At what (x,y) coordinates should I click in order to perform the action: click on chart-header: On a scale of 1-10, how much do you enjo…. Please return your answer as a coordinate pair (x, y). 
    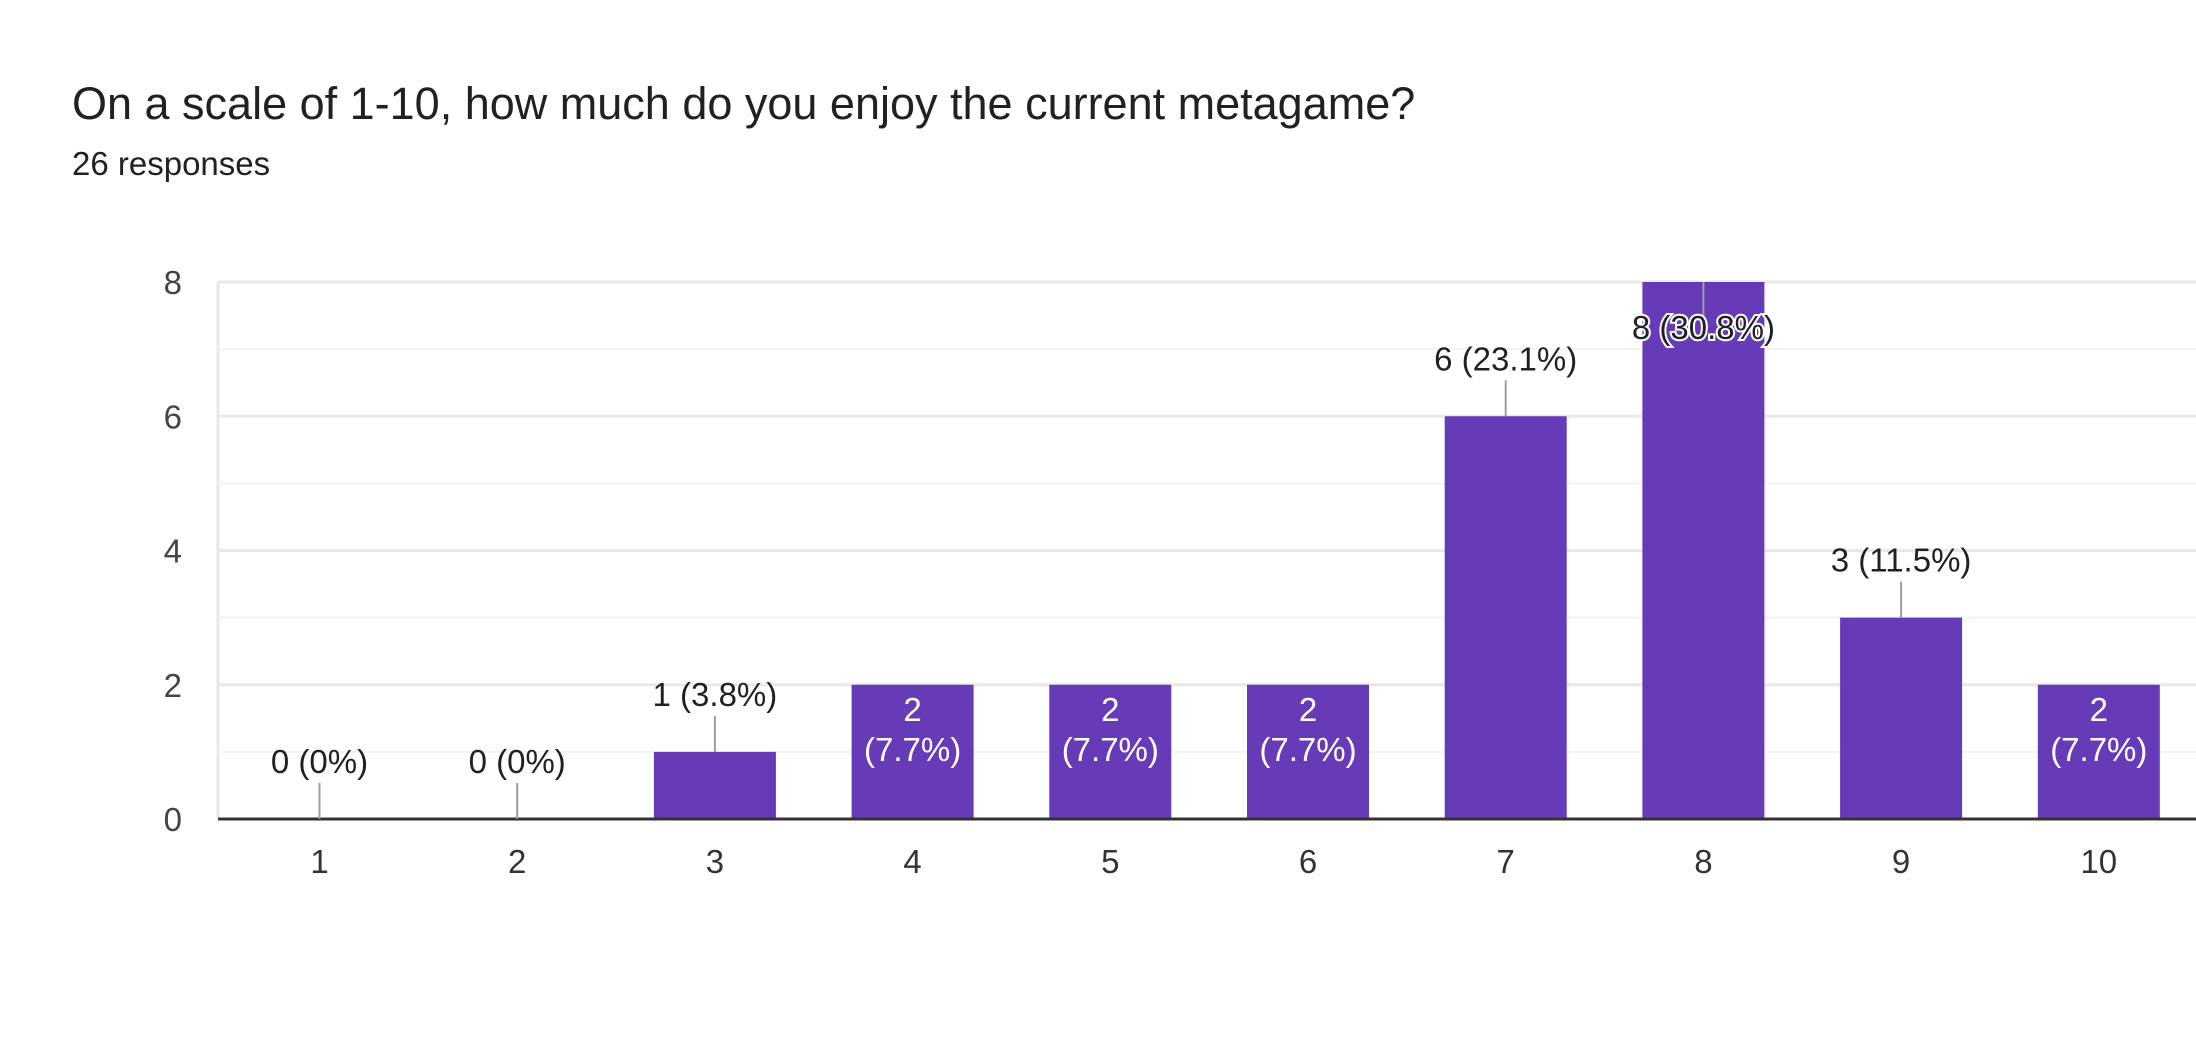
    Looking at the image, I should click on (1102, 130).